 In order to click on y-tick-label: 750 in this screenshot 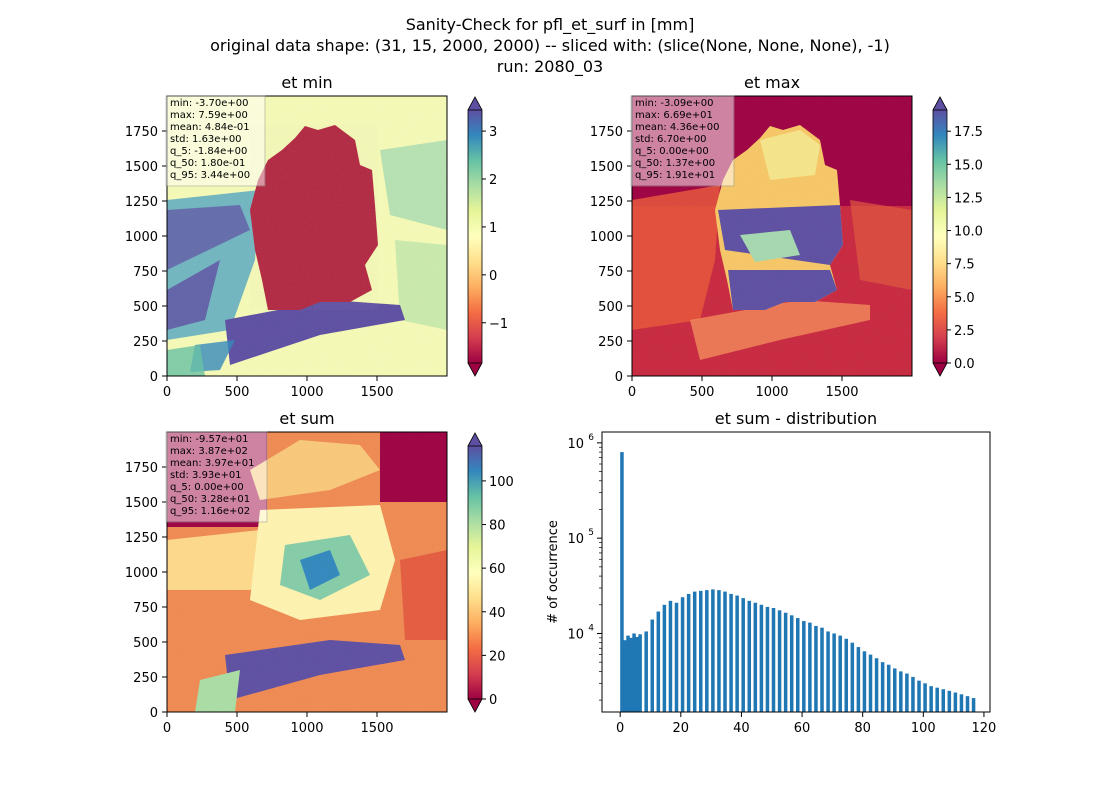, I will do `click(145, 608)`.